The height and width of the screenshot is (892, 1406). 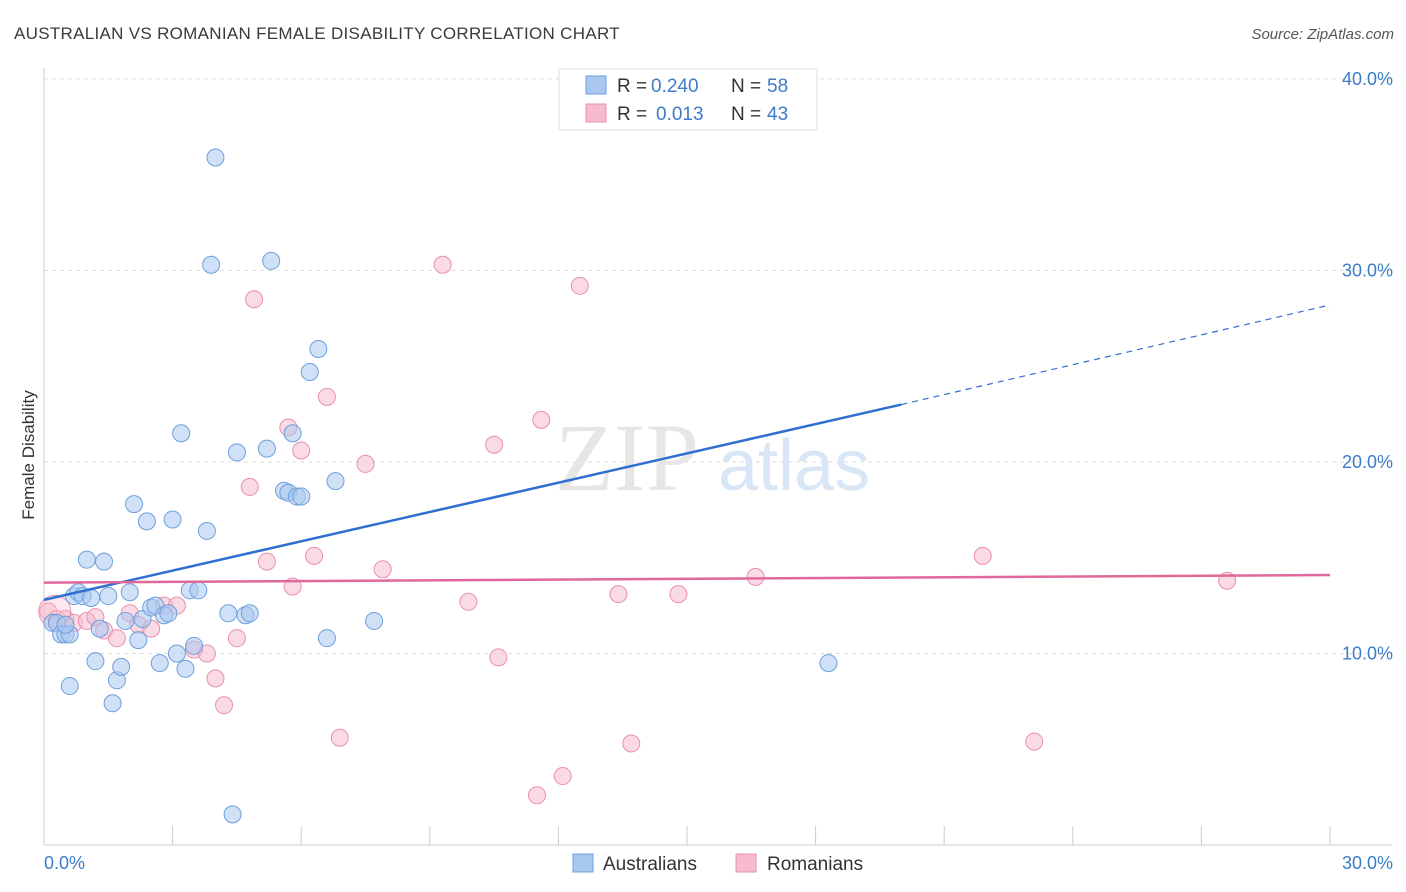 What do you see at coordinates (596, 113) in the screenshot?
I see `romanians-swatch` at bounding box center [596, 113].